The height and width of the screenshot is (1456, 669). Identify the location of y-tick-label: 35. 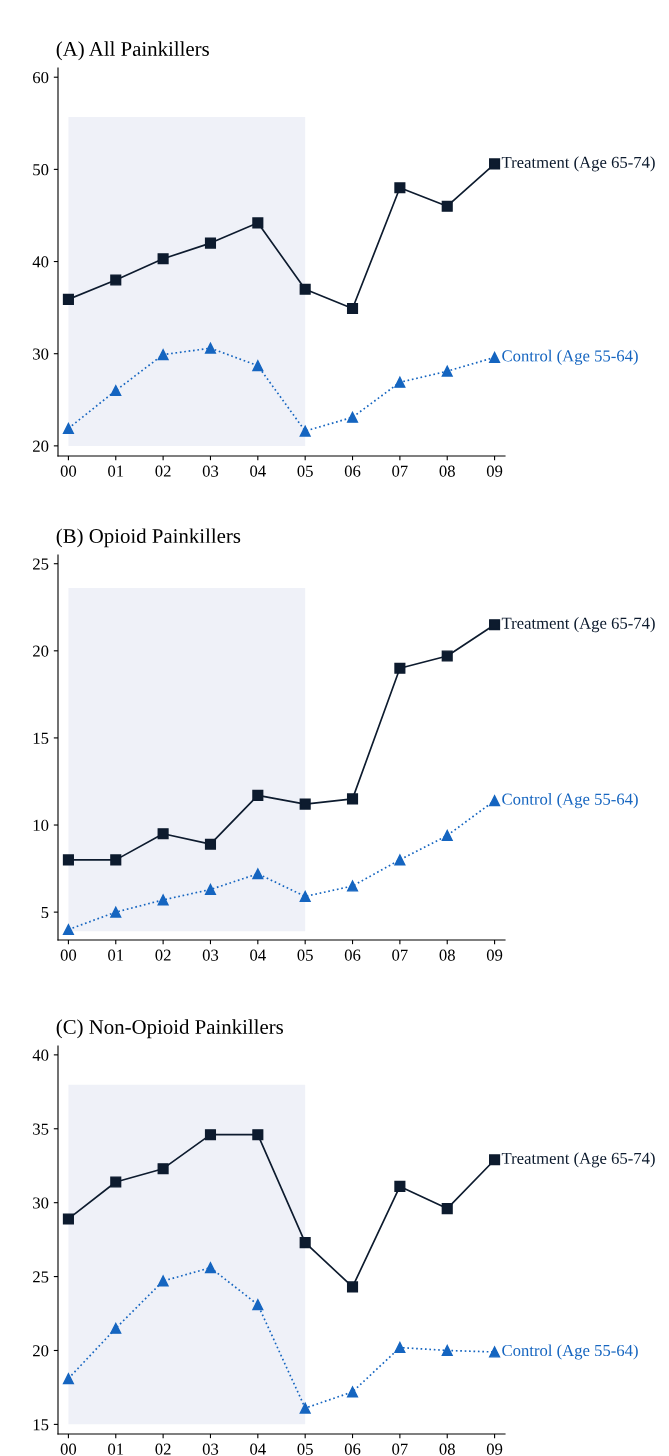
(41, 1129).